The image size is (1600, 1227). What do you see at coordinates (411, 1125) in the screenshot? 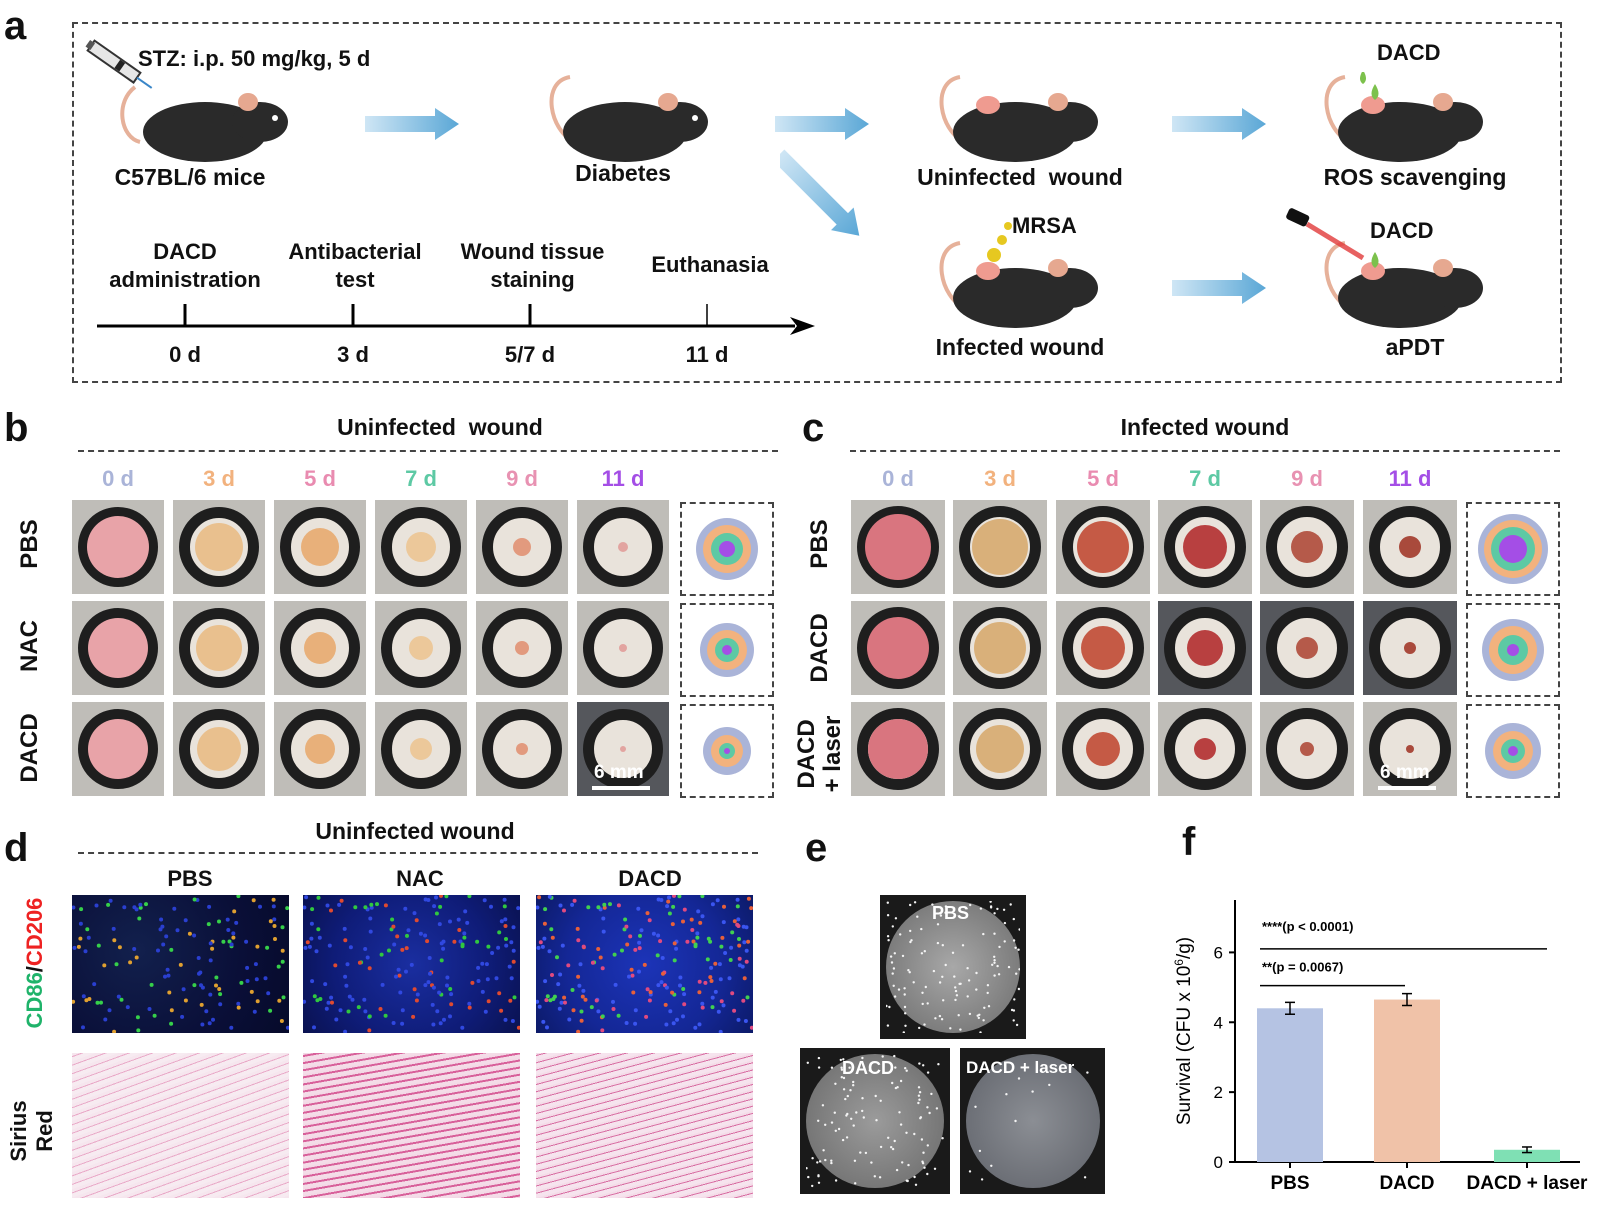
I see `sirius-image-nac` at bounding box center [411, 1125].